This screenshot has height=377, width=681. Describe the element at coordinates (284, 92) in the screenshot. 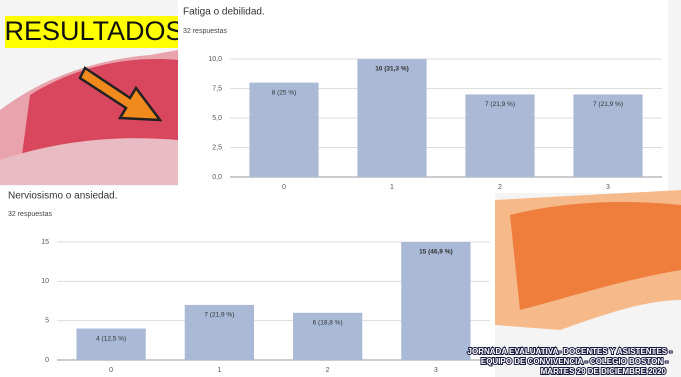

I see `value-label: 8 (25 %)` at that location.